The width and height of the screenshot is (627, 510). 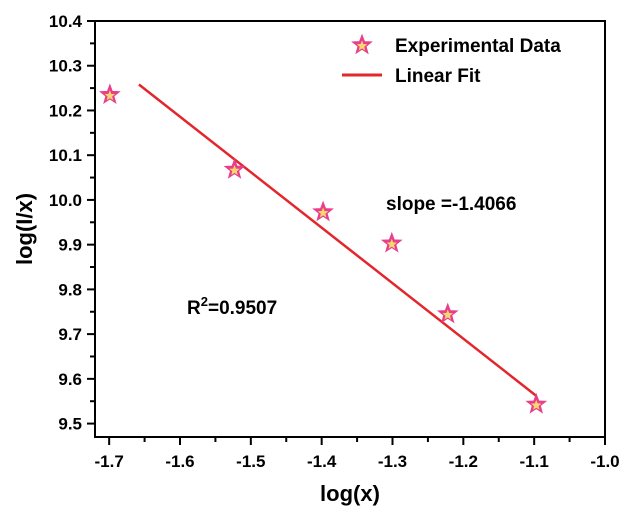 What do you see at coordinates (357, 461) in the screenshot?
I see `x-tick-labels: -1.7 -1.6 -1.5 -1.4 -1.3 -1.2 -1.1 -1.0` at bounding box center [357, 461].